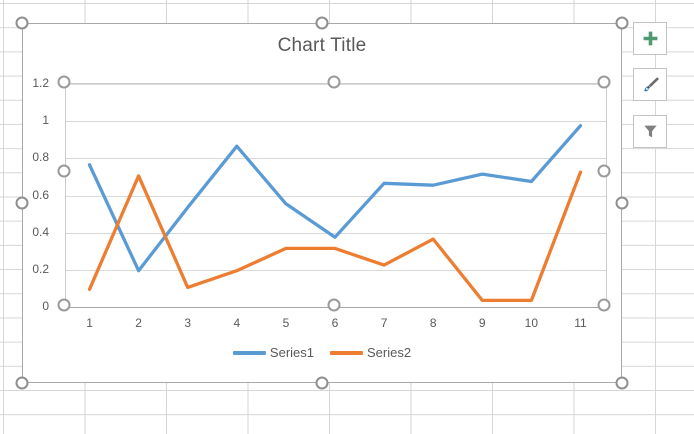 The height and width of the screenshot is (434, 694). I want to click on chart-elements-button, so click(650, 38).